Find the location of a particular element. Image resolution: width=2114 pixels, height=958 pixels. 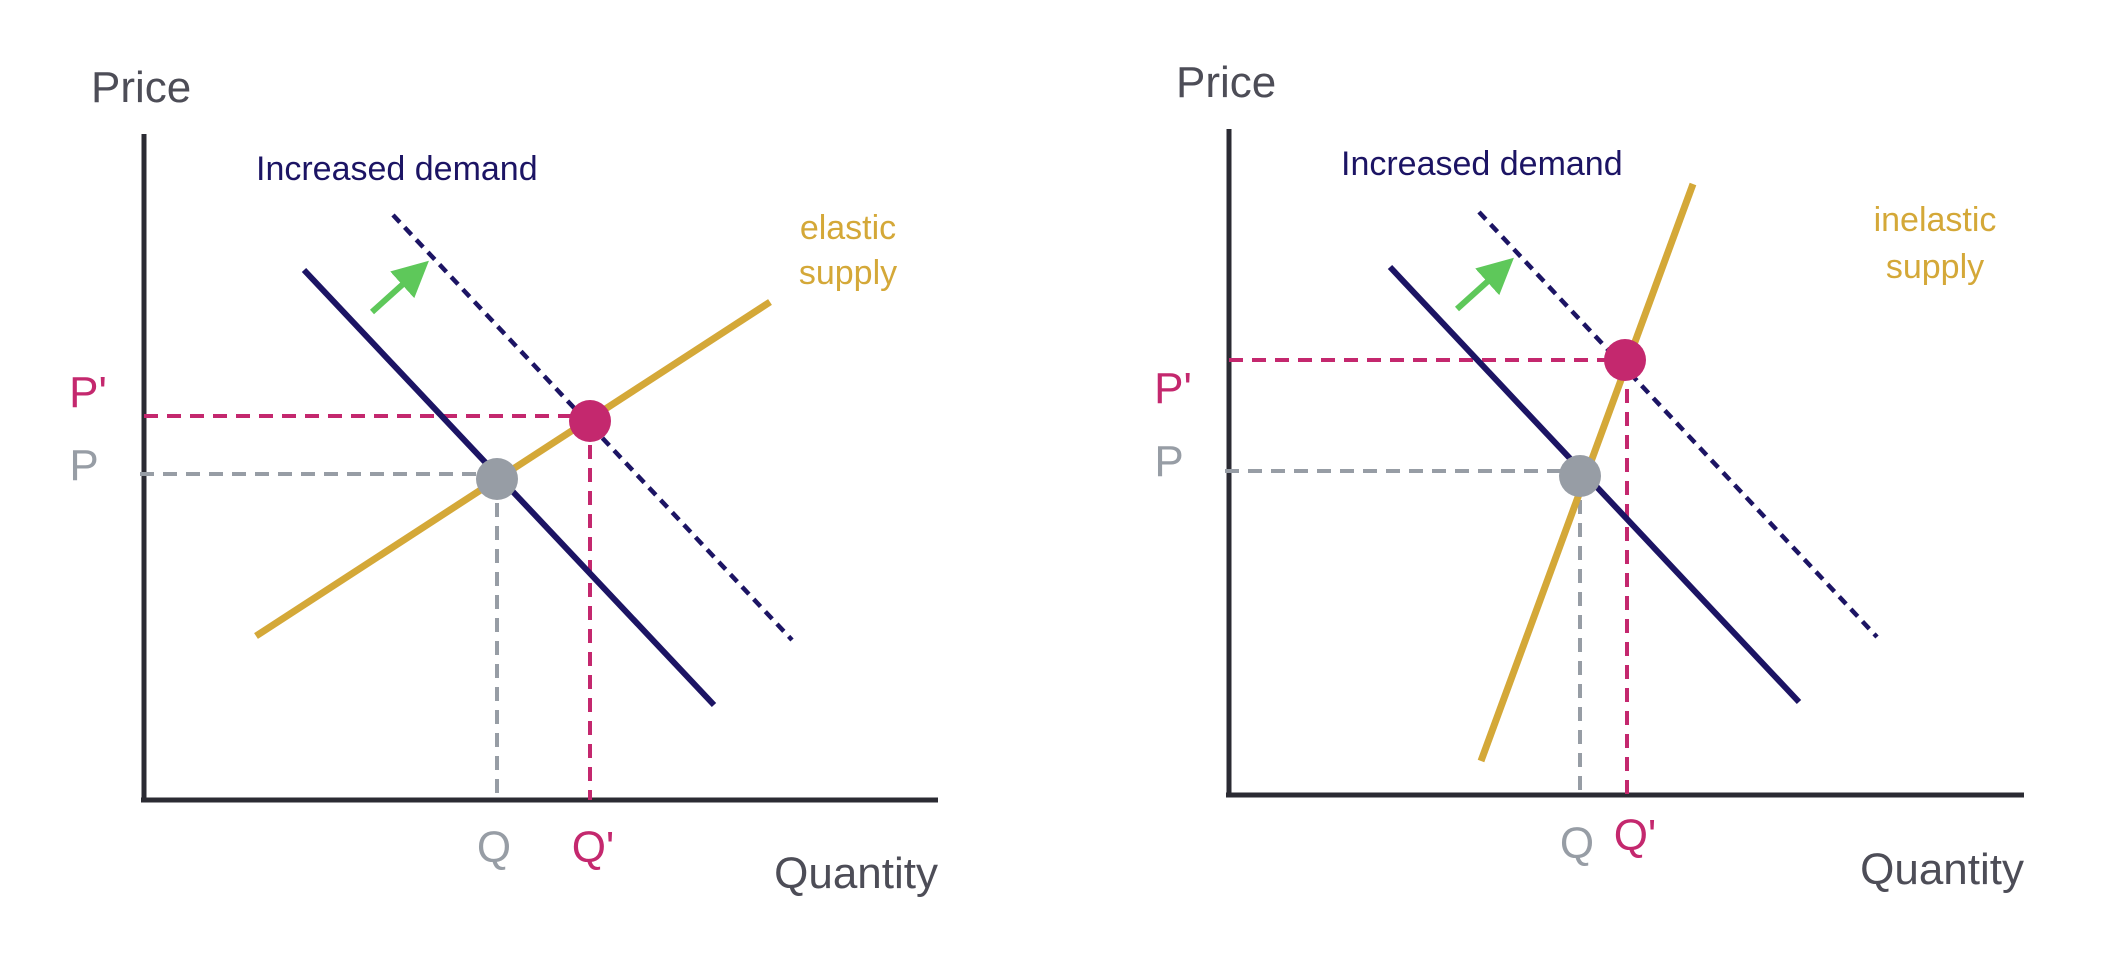

increased-demand-curve is located at coordinates (1678, 424).